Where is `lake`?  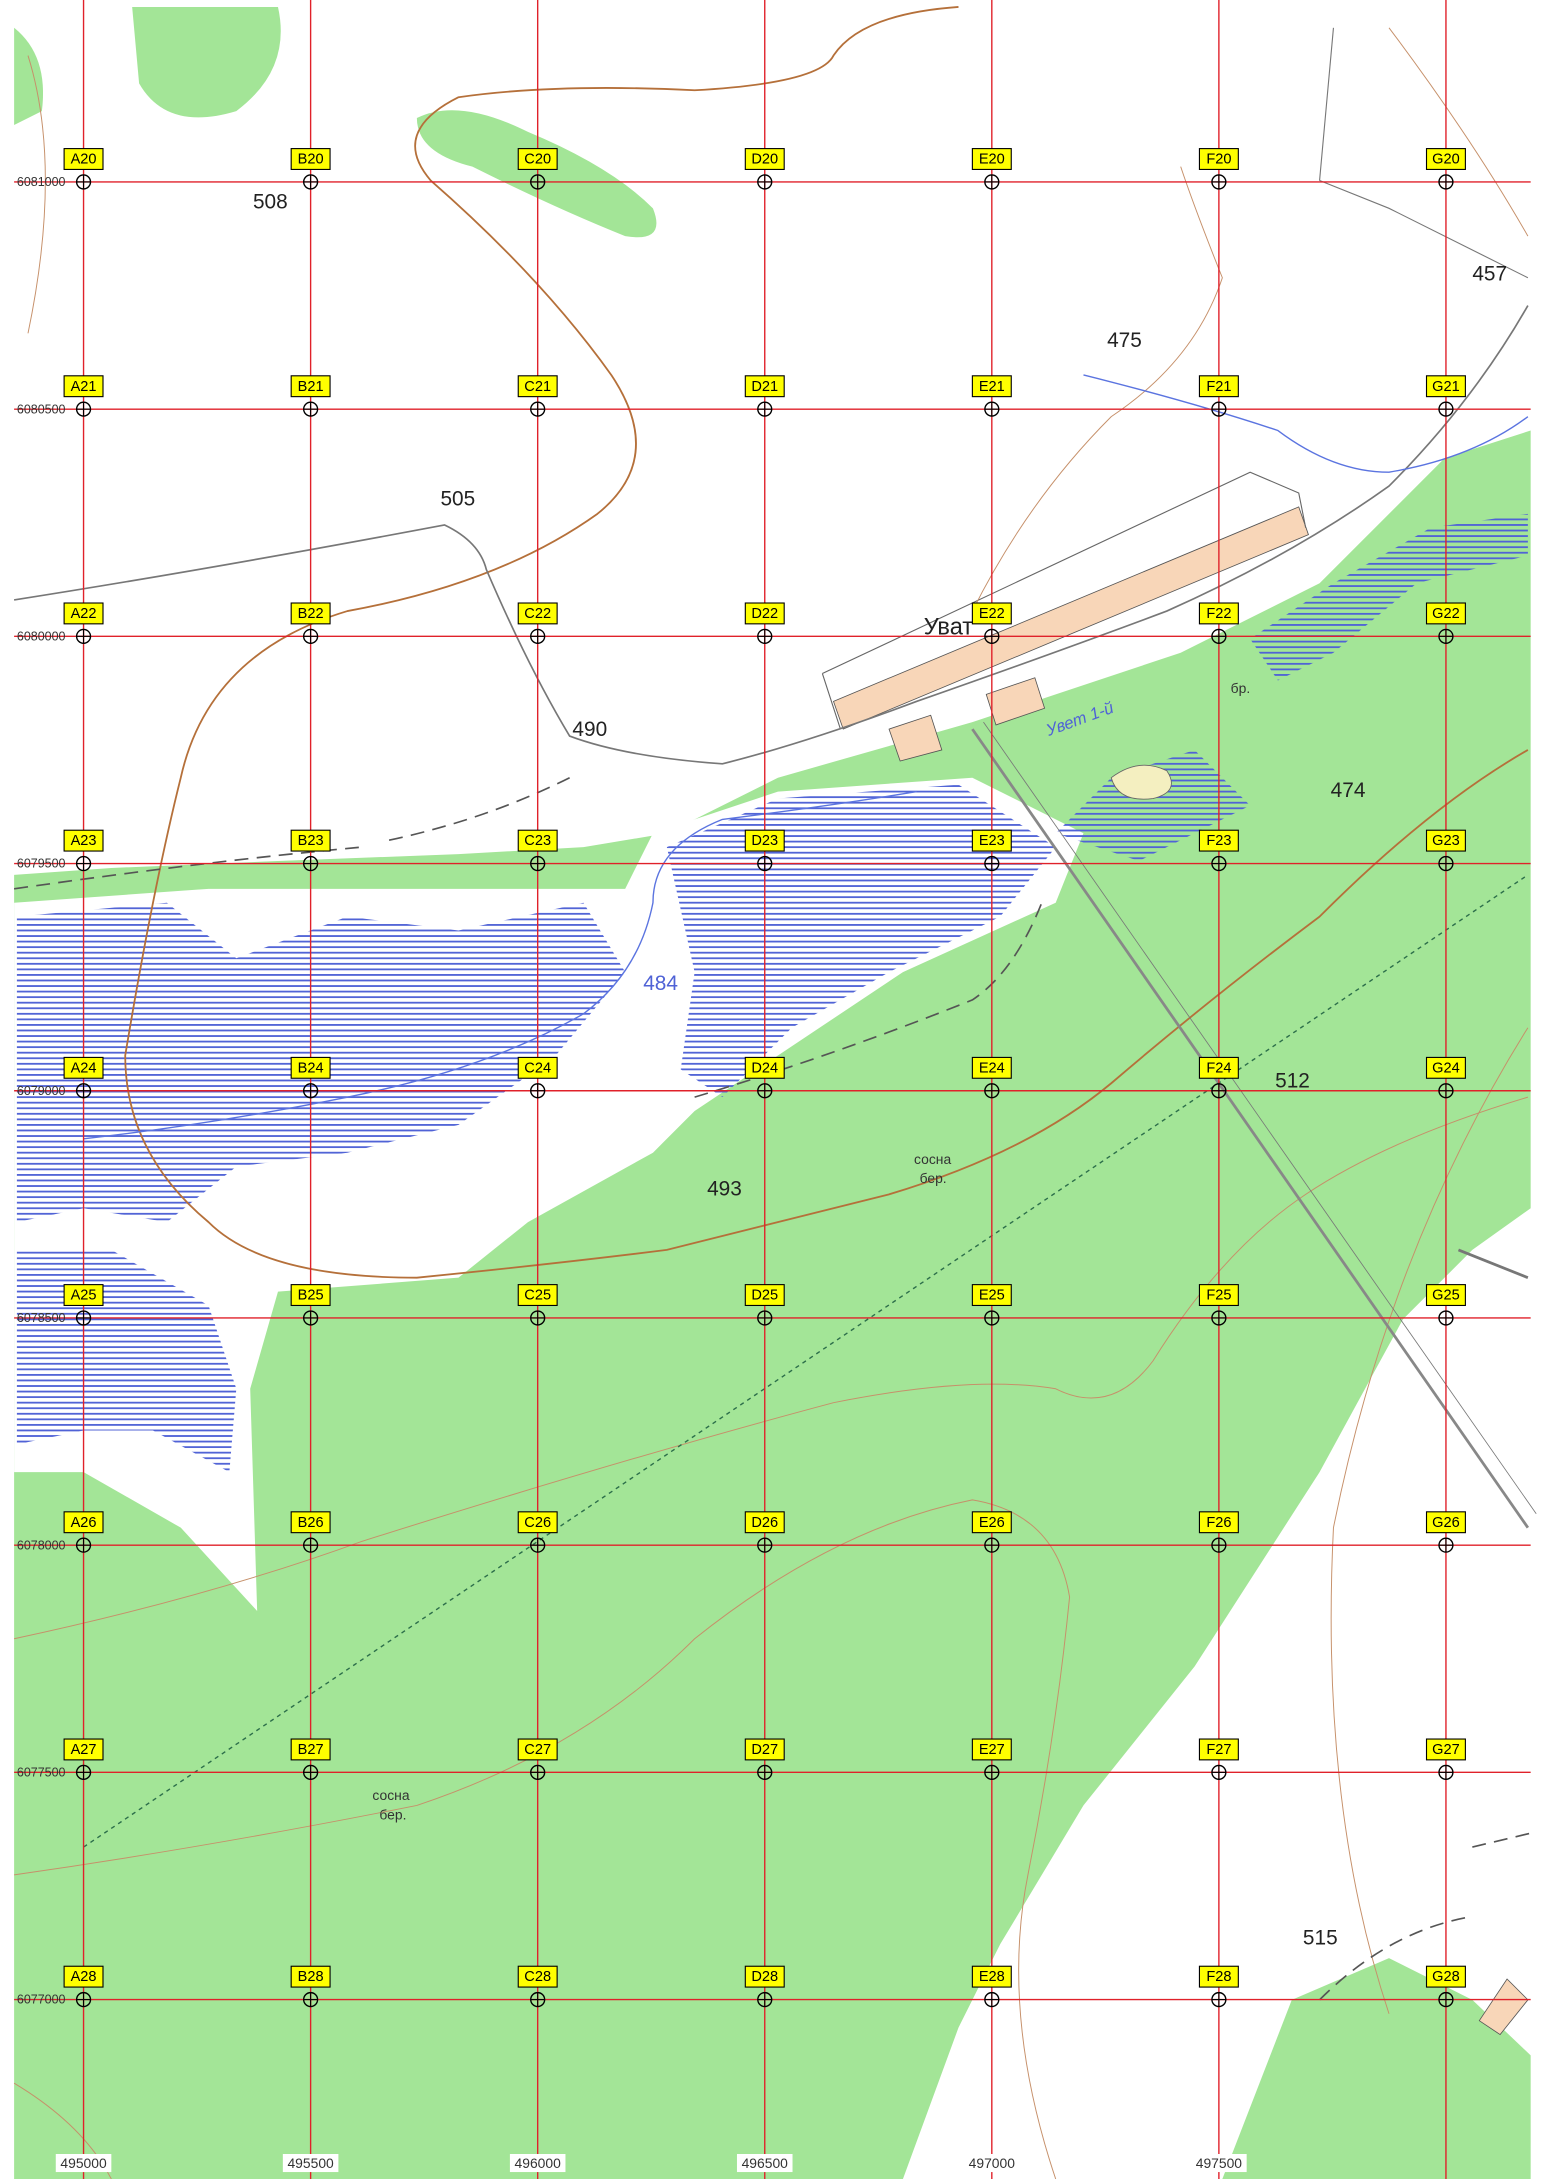
lake is located at coordinates (1141, 782).